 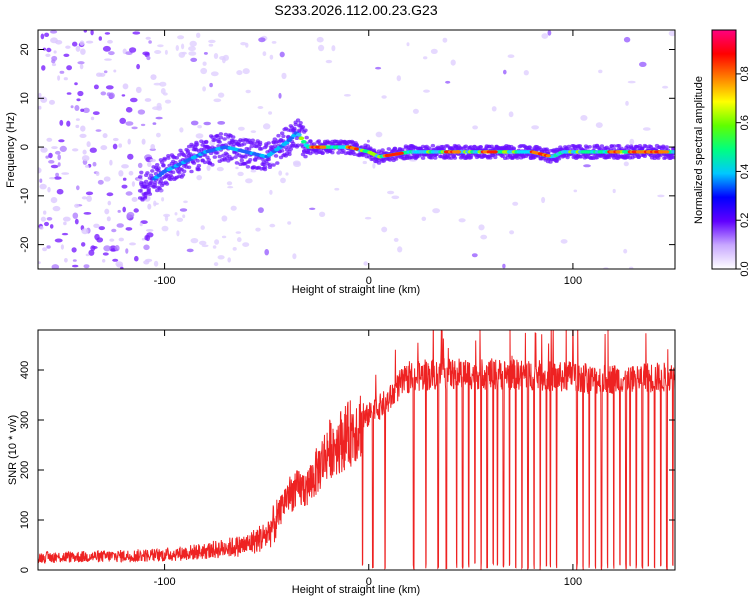 What do you see at coordinates (355, 10) in the screenshot?
I see `figure-title: S233.2026.112.00.23.G23` at bounding box center [355, 10].